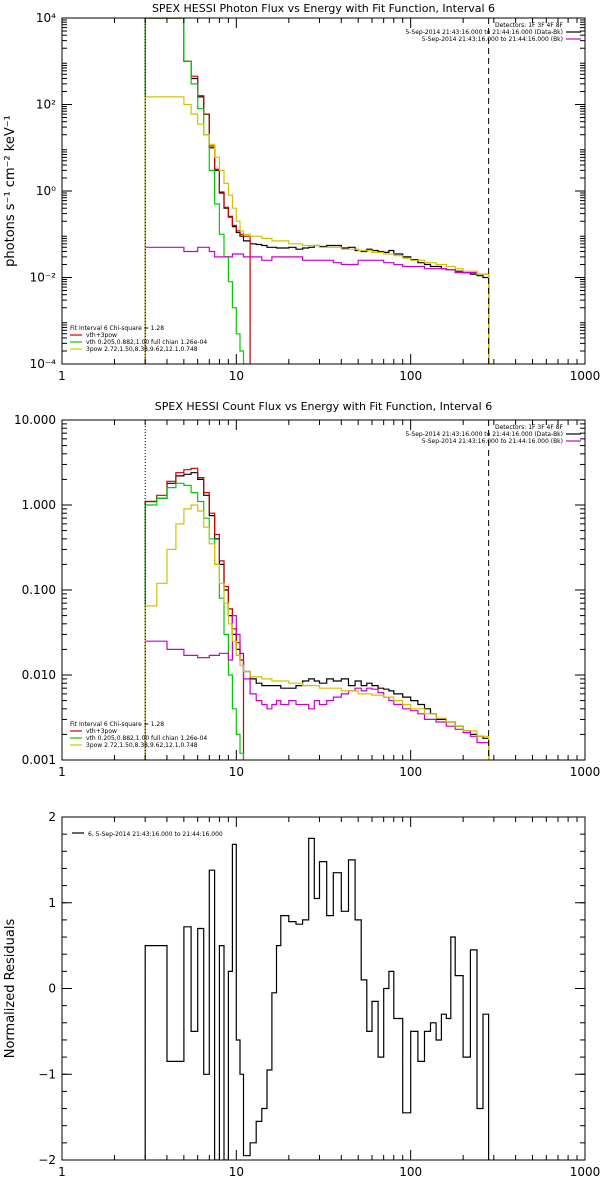 Image resolution: width=600 pixels, height=1200 pixels. Describe the element at coordinates (39, 505) in the screenshot. I see `y-tick-label: 1.000` at that location.